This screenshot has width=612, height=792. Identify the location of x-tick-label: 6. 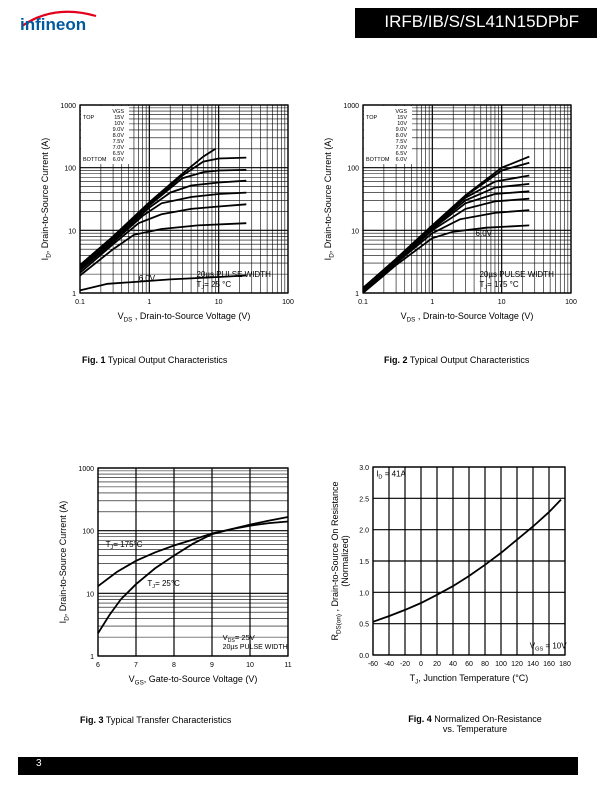
(98, 665).